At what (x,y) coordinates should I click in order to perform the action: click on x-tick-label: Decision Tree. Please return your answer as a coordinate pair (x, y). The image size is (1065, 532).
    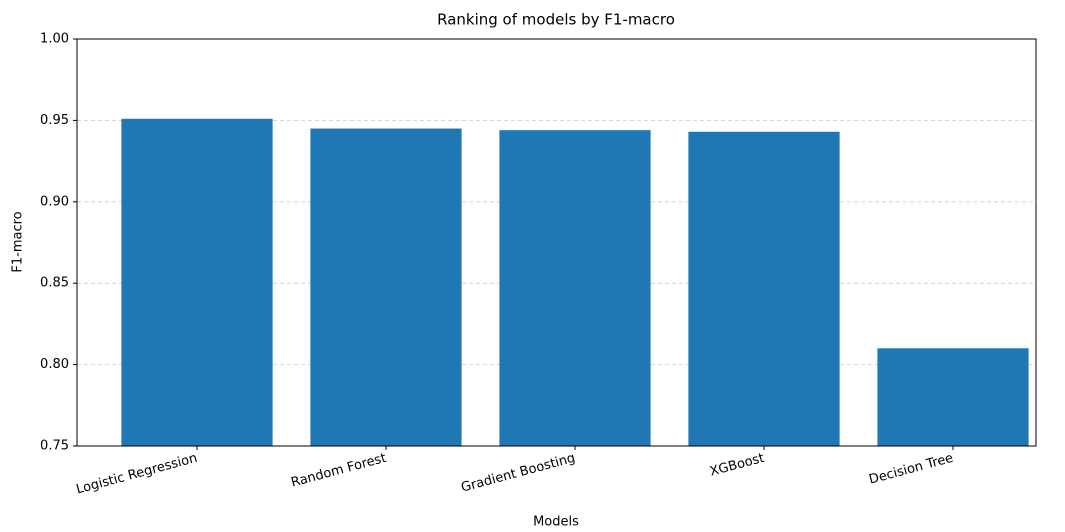
    Looking at the image, I should click on (911, 469).